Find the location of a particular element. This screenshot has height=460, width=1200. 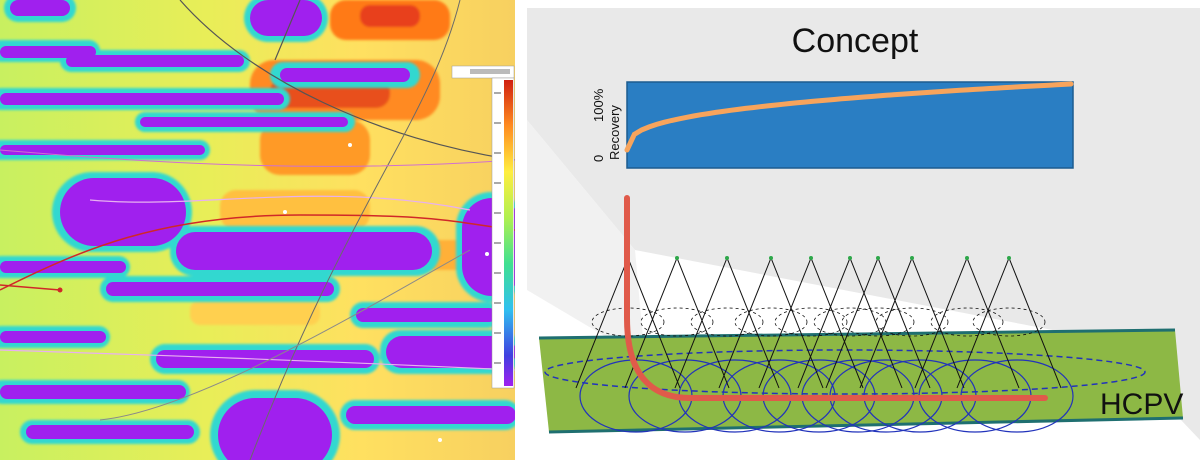

recovery-axis-max-label: 100% is located at coordinates (598, 105).